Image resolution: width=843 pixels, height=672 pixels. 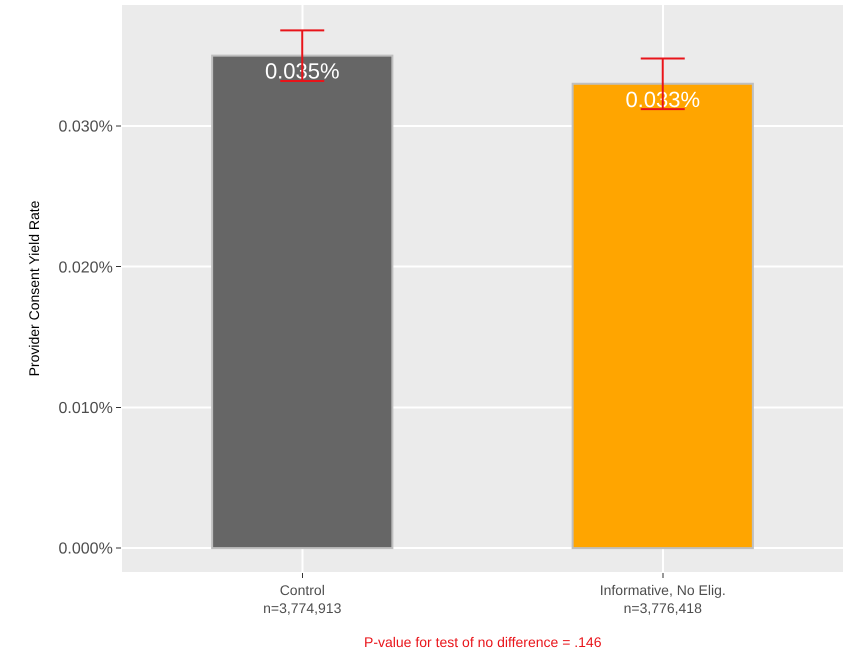 What do you see at coordinates (302, 599) in the screenshot?
I see `x-tick-label: Control n=3,774,913` at bounding box center [302, 599].